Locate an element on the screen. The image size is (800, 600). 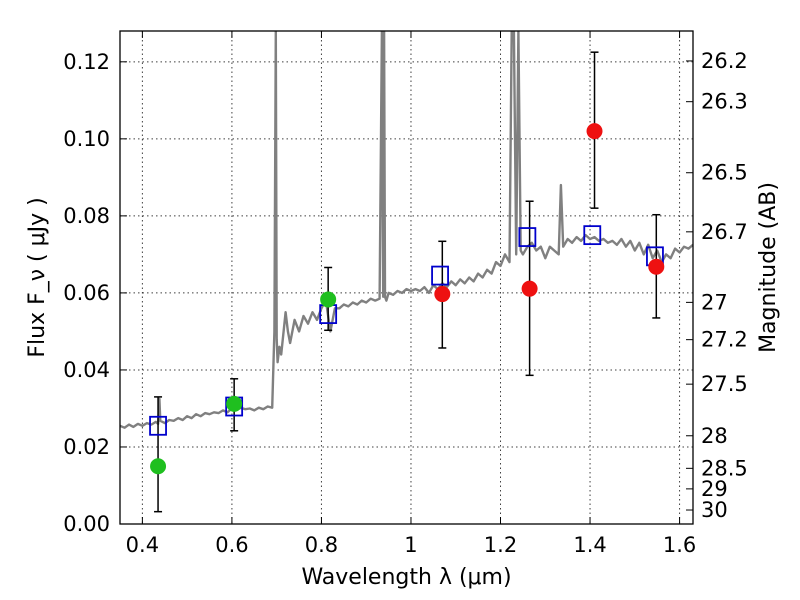
right-tick-label: 27.2 is located at coordinates (724, 340).